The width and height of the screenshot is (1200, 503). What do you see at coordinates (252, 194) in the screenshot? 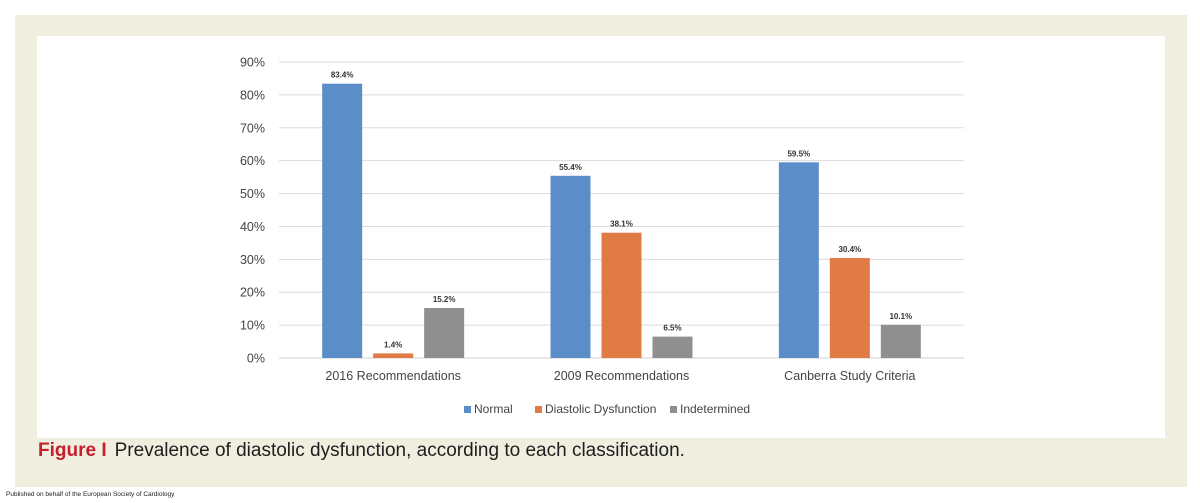
I see `y-tick-label: 50%` at bounding box center [252, 194].